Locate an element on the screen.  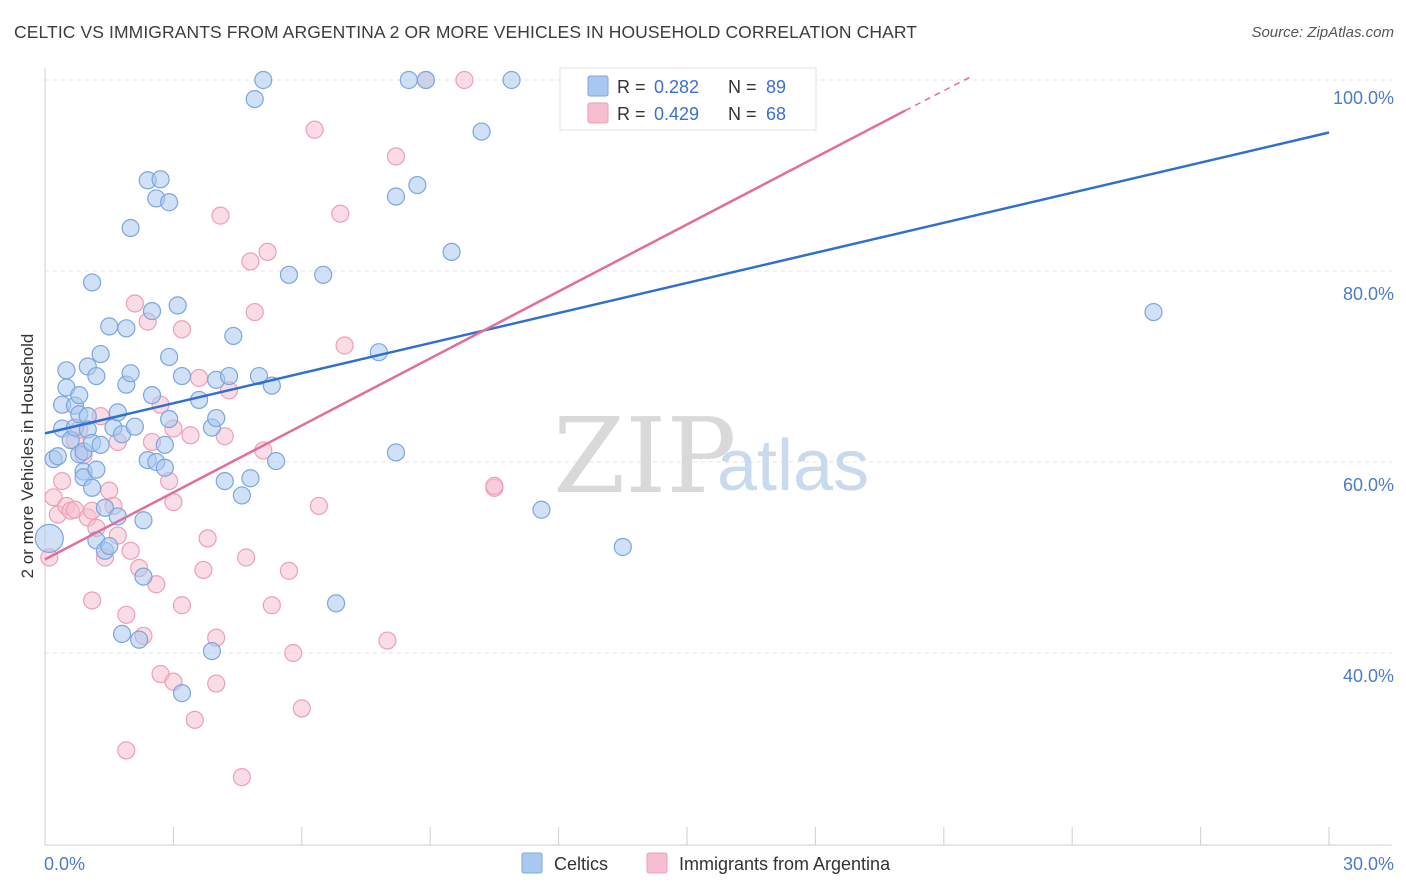
legend-n-value-blue: 89 is located at coordinates (776, 87).